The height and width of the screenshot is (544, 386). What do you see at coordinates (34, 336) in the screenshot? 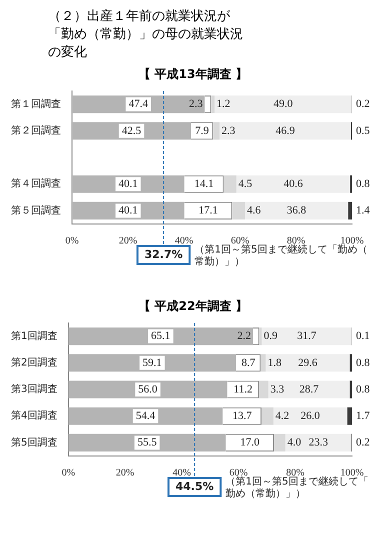
I see `y-tick-label: 第1回調査` at bounding box center [34, 336].